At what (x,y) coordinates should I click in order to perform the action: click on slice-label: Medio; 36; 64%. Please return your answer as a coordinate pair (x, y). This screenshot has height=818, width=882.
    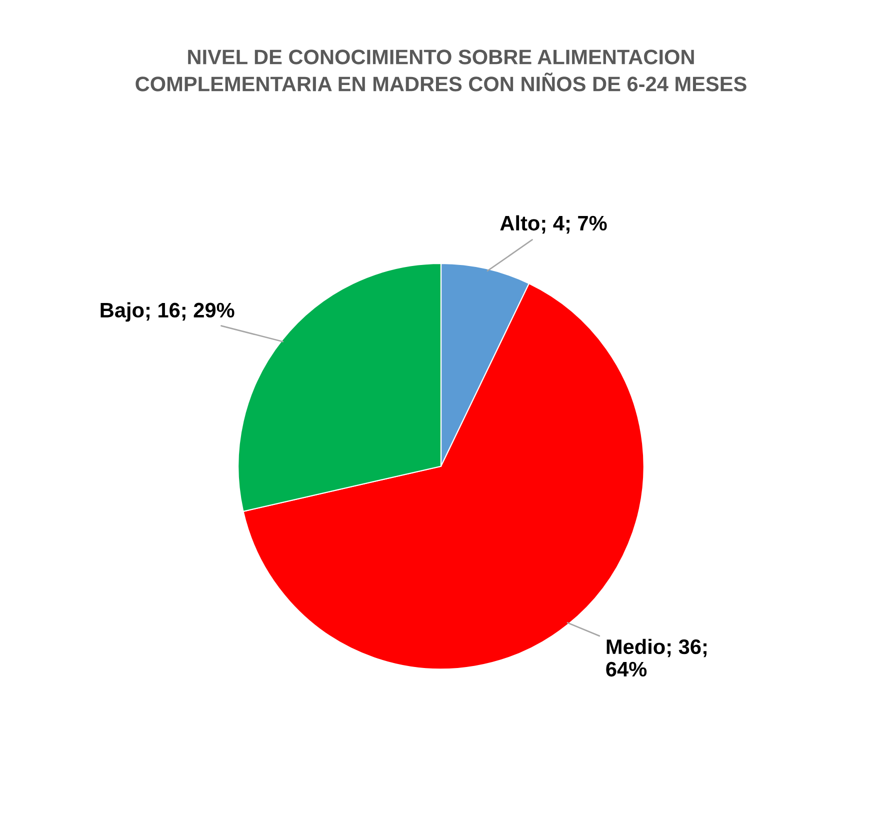
    Looking at the image, I should click on (656, 657).